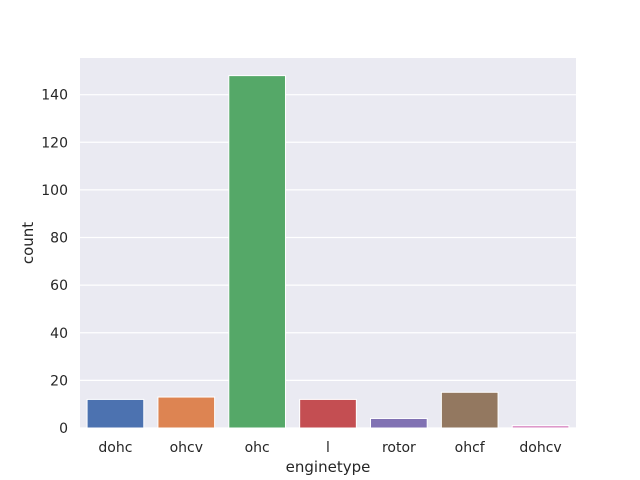 This screenshot has width=640, height=480. I want to click on bar-ohcf, so click(469, 410).